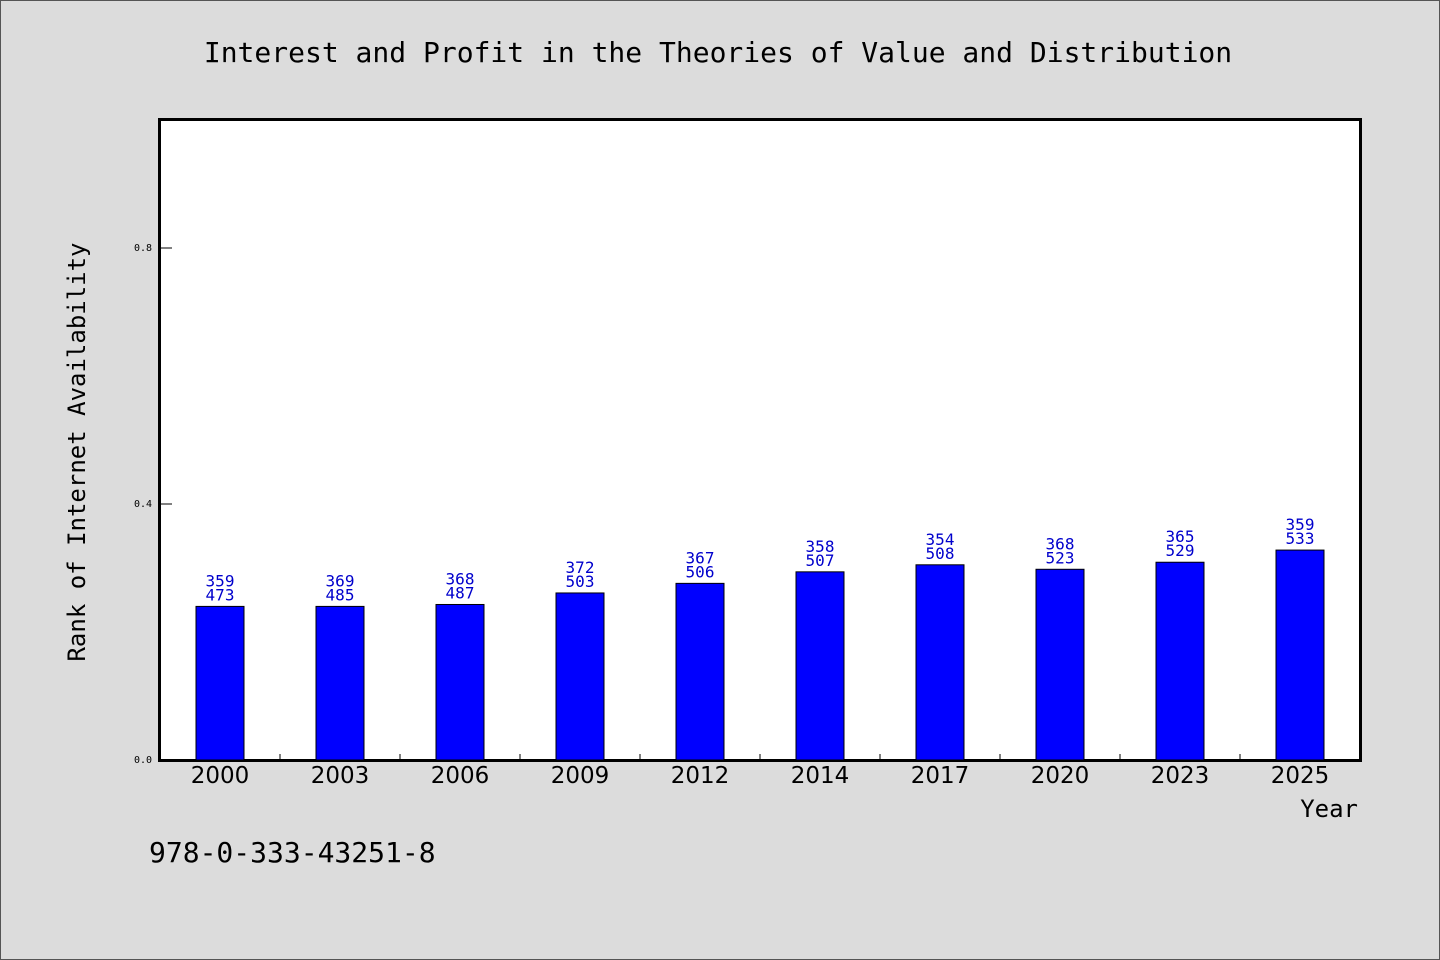 This screenshot has width=1440, height=960. Describe the element at coordinates (1300, 538) in the screenshot. I see `data-label-bottom-2025: 533` at that location.